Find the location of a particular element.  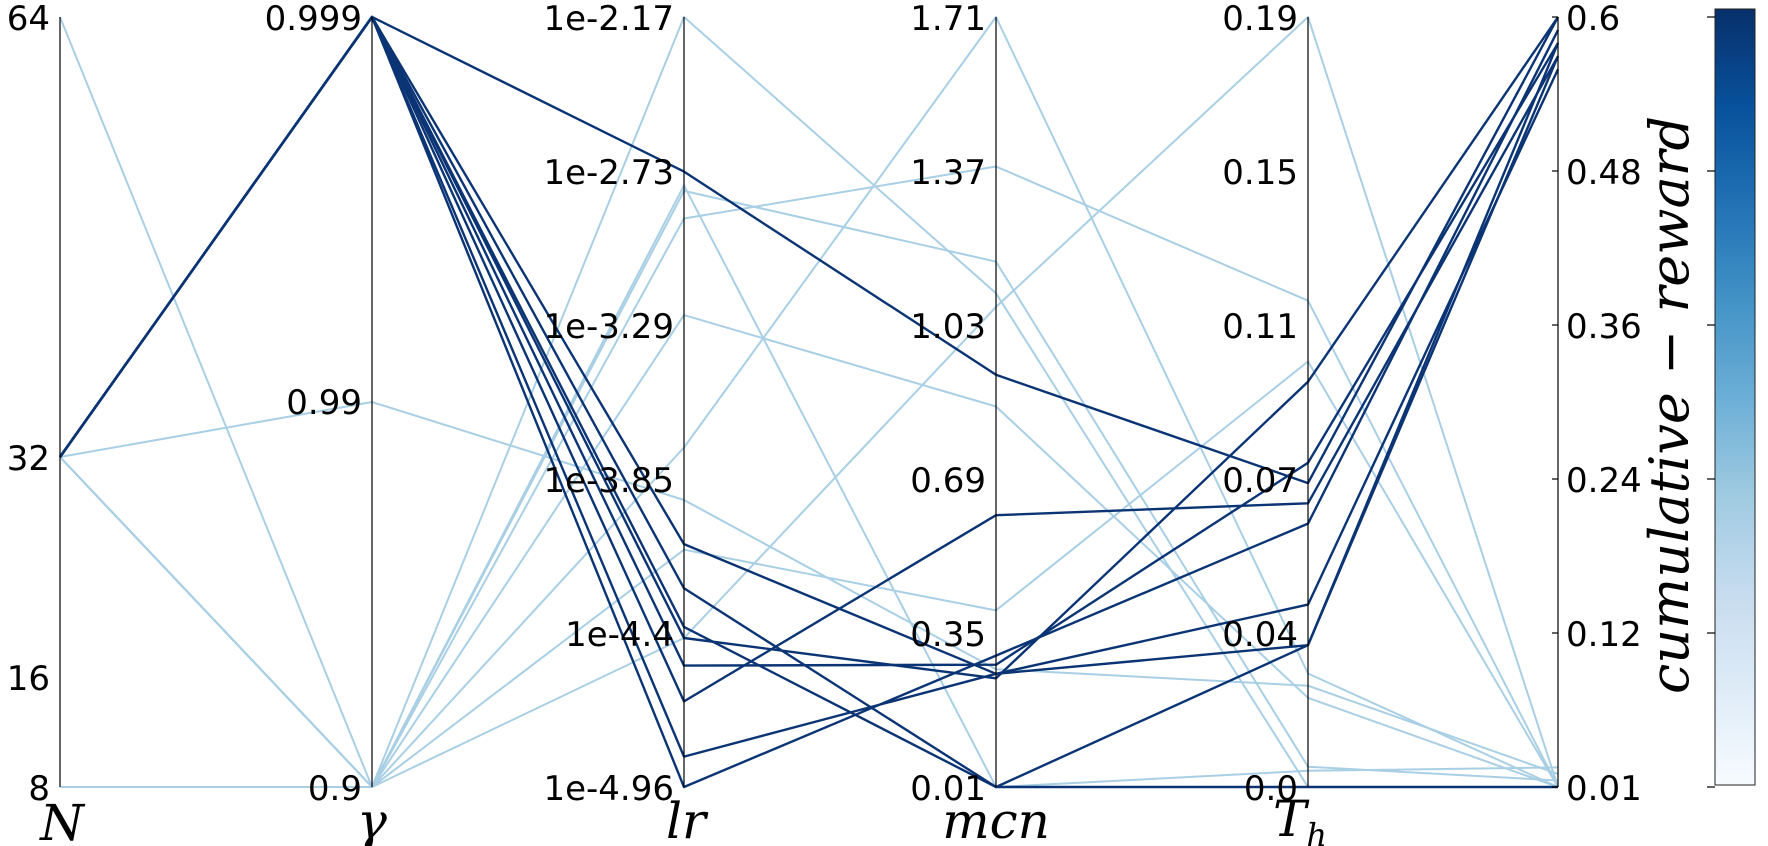

axis-mcn-tick: 1.71 is located at coordinates (948, 19).